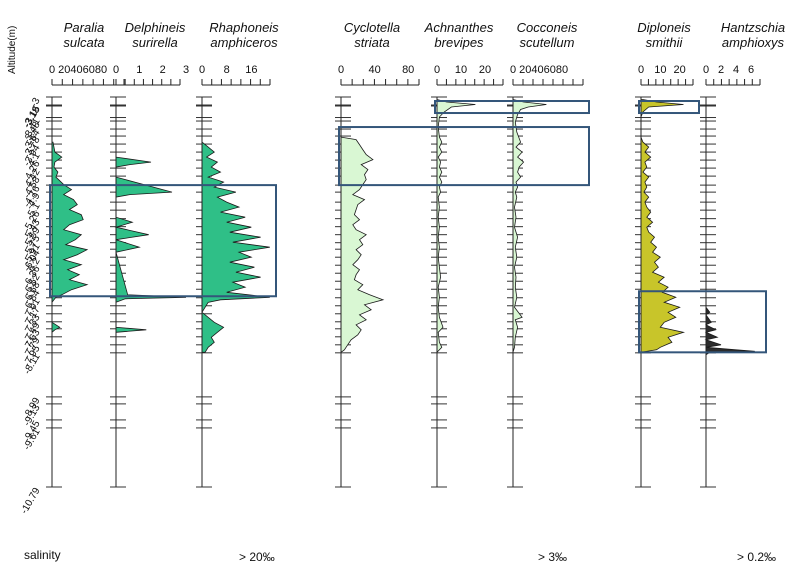 The height and width of the screenshot is (572, 800). I want to click on panel-title-line: amphioxys, so click(753, 42).